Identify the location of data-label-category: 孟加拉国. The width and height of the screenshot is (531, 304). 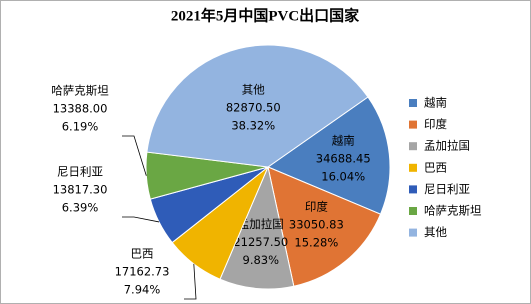
(261, 224).